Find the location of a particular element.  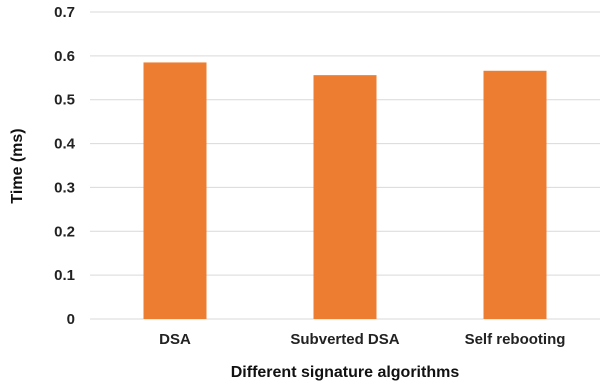

y-tick-label: 0.4 is located at coordinates (65, 144).